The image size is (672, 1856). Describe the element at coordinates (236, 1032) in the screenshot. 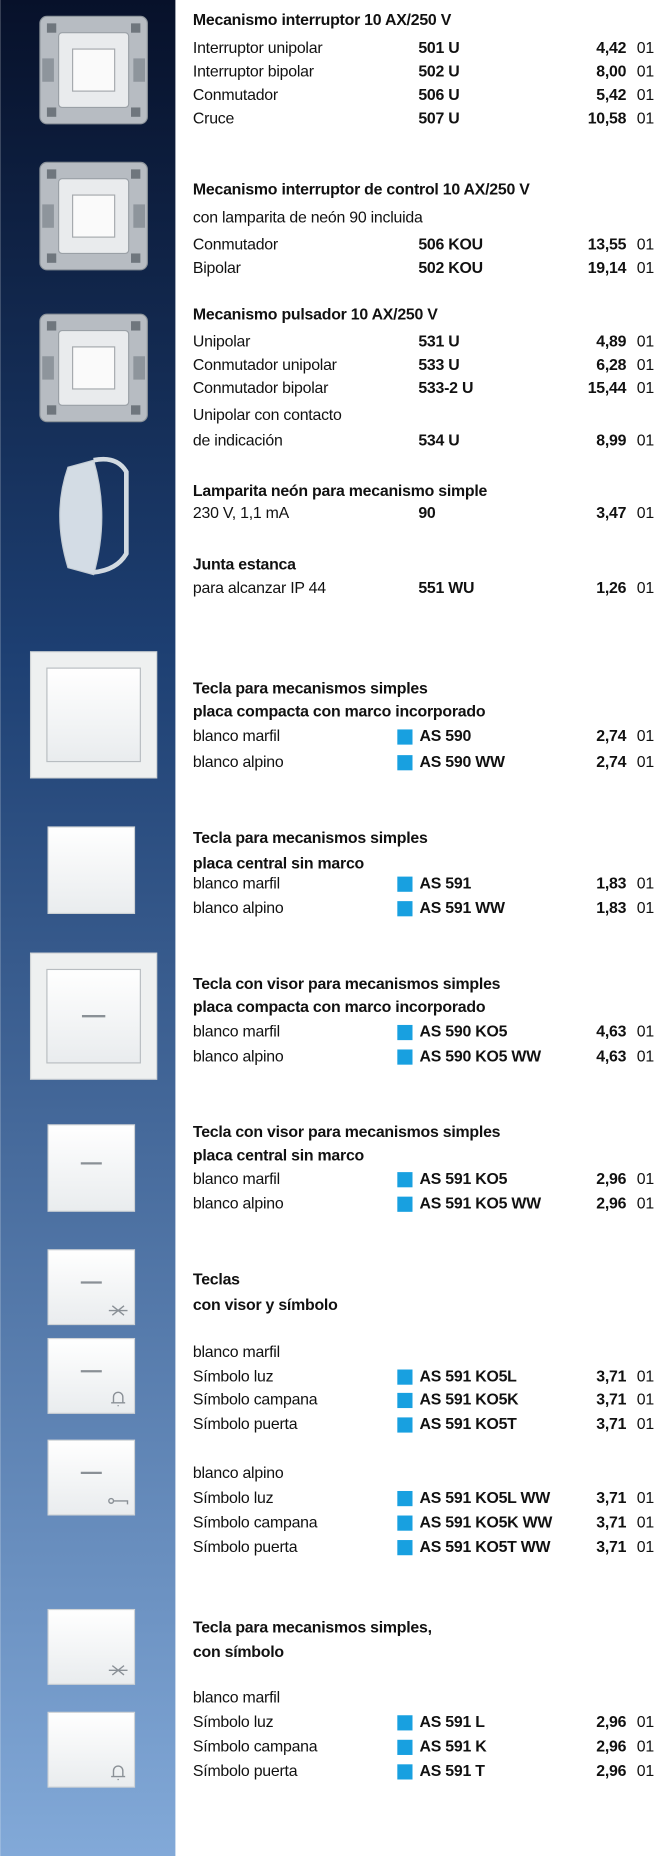

I see `item-description: blanco marfil` at that location.